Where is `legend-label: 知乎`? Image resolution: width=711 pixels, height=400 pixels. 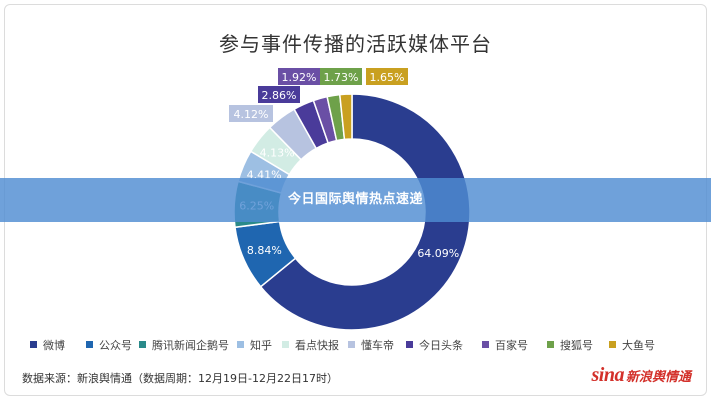
legend-label: 知乎 is located at coordinates (261, 345).